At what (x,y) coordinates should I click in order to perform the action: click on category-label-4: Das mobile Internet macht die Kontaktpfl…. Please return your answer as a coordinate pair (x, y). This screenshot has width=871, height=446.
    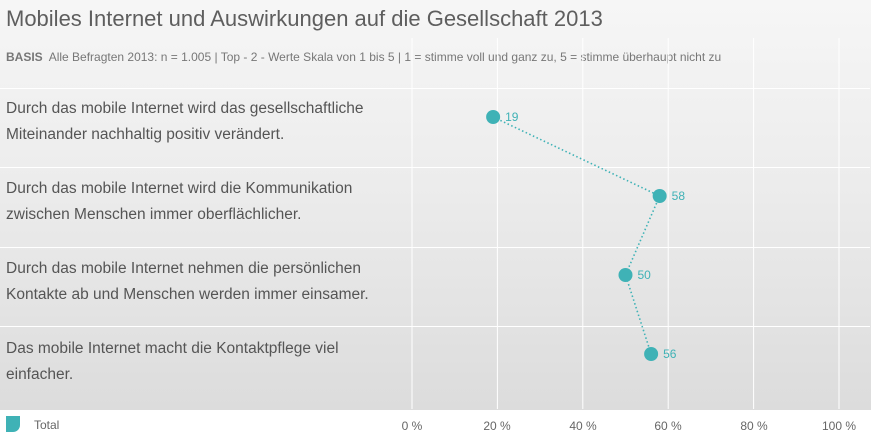
    Looking at the image, I should click on (172, 361).